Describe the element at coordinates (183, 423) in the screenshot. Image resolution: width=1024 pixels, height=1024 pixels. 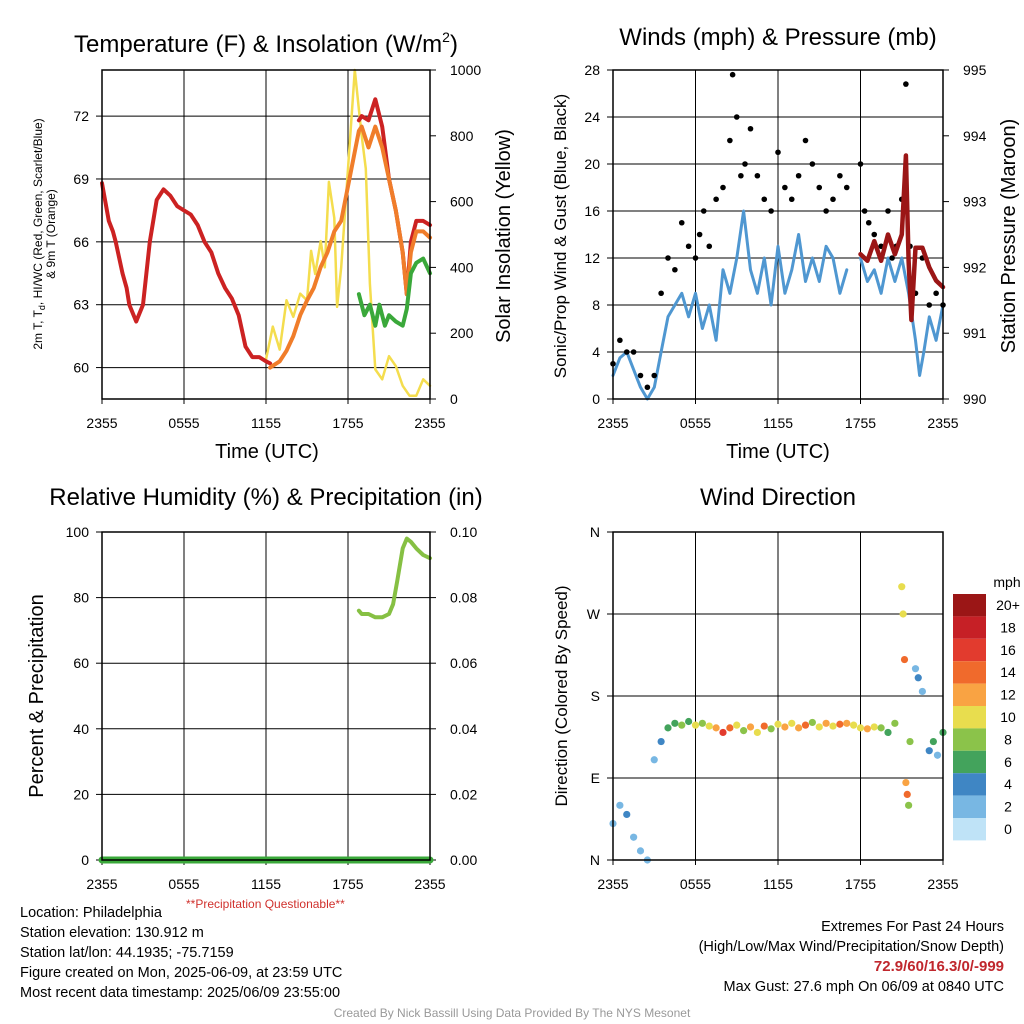
I see `temperature-x-tick-label-1: 0555` at that location.